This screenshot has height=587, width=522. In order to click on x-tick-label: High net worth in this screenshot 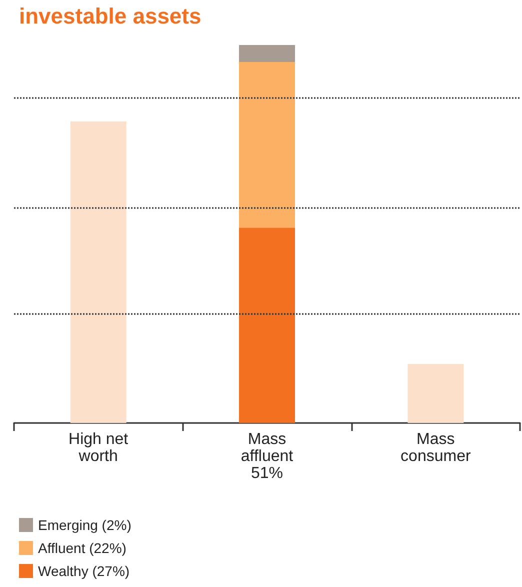, I will do `click(98, 448)`.